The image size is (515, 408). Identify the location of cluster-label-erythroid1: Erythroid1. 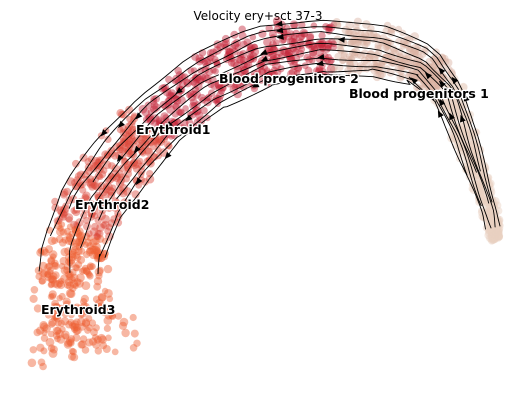
(173, 129).